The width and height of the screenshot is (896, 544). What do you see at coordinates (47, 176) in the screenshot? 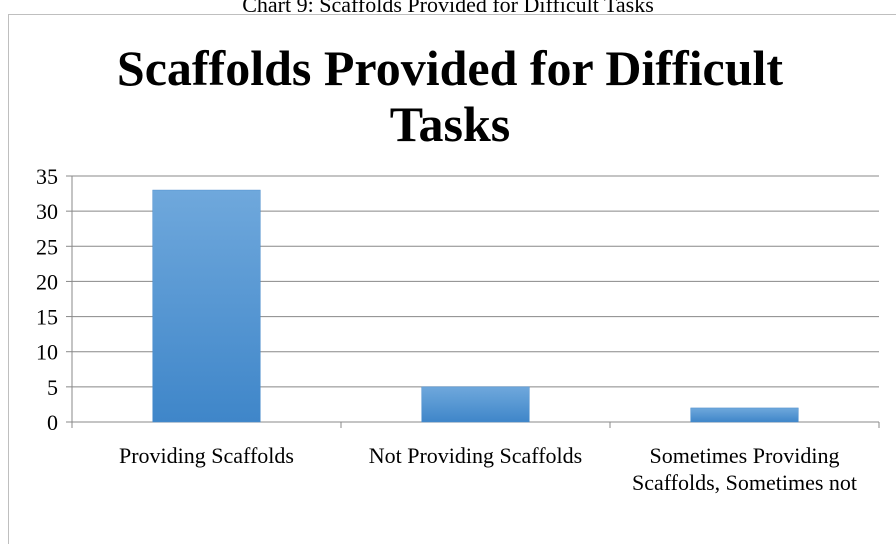
I see `y-tick-label: 35` at bounding box center [47, 176].